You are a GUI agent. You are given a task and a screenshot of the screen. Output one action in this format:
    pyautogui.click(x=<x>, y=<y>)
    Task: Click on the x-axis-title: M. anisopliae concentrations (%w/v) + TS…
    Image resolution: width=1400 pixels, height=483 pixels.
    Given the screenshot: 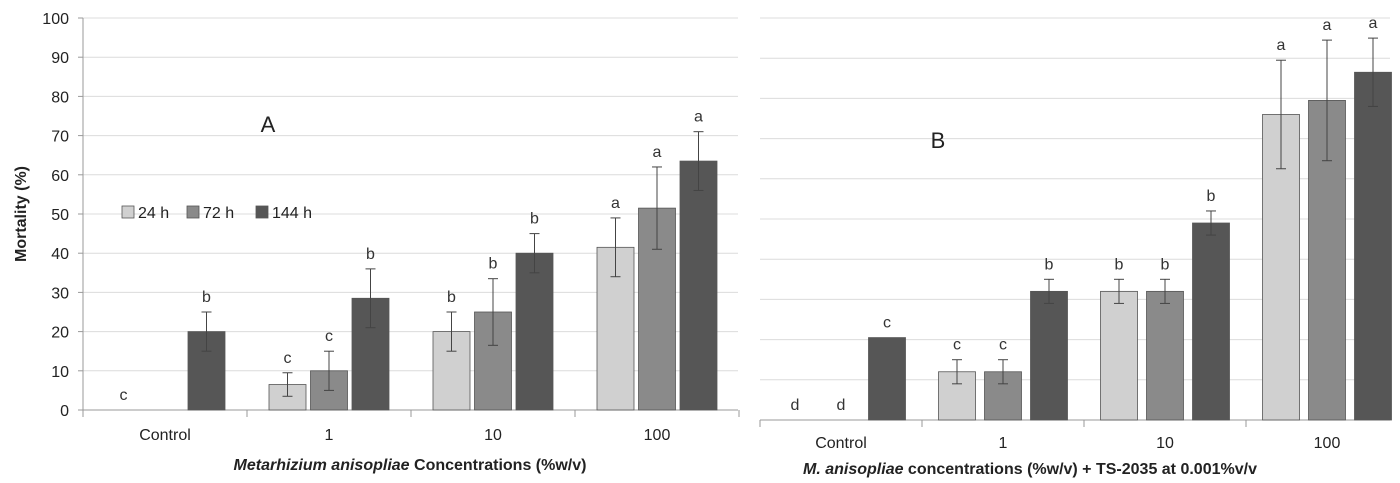 What is the action you would take?
    pyautogui.click(x=1030, y=469)
    